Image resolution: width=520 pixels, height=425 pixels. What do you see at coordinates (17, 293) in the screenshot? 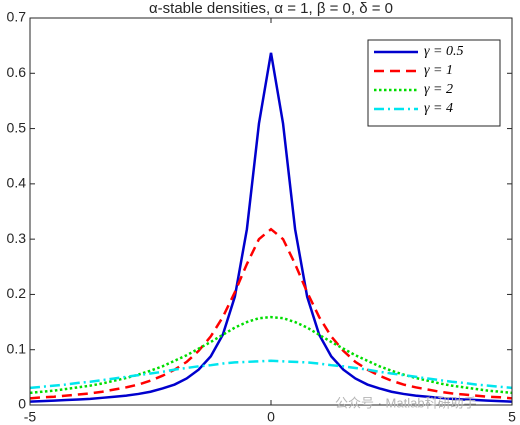
I see `y-tick-label: 0.2` at bounding box center [17, 293].